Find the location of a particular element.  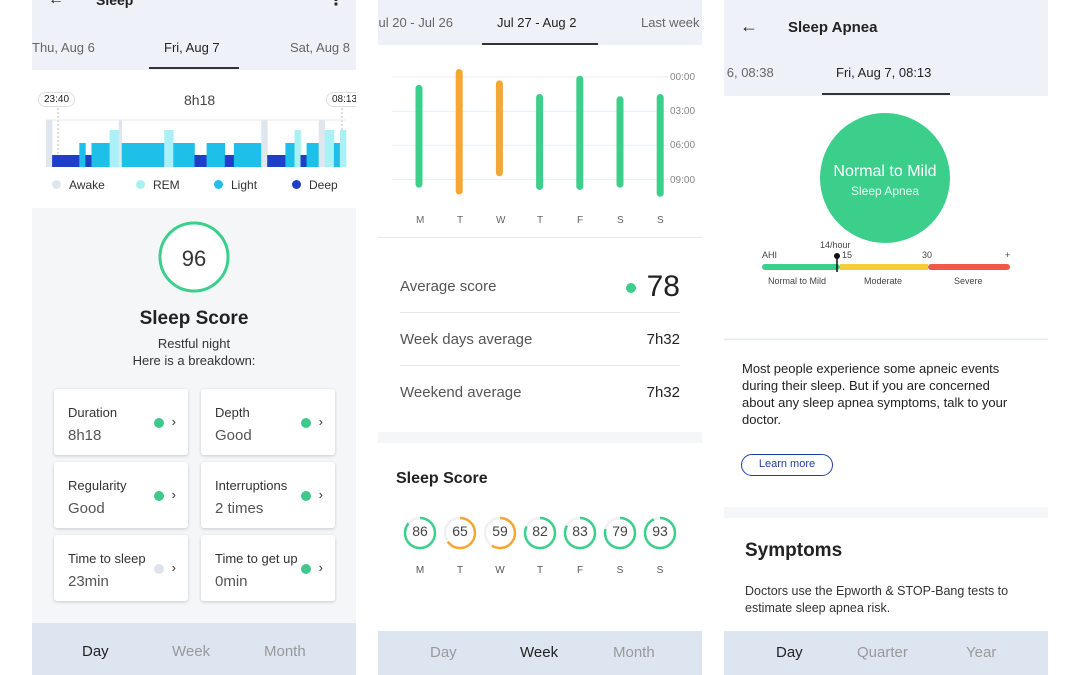

tab-next-week: Last week is located at coordinates (670, 22).